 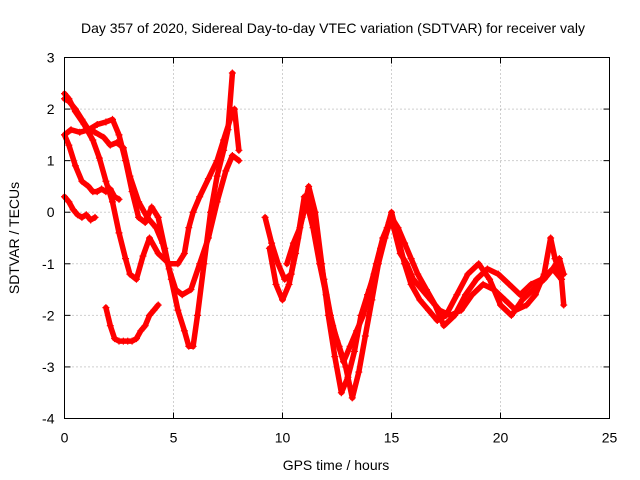 What do you see at coordinates (51, 58) in the screenshot?
I see `y-tick-label: 3` at bounding box center [51, 58].